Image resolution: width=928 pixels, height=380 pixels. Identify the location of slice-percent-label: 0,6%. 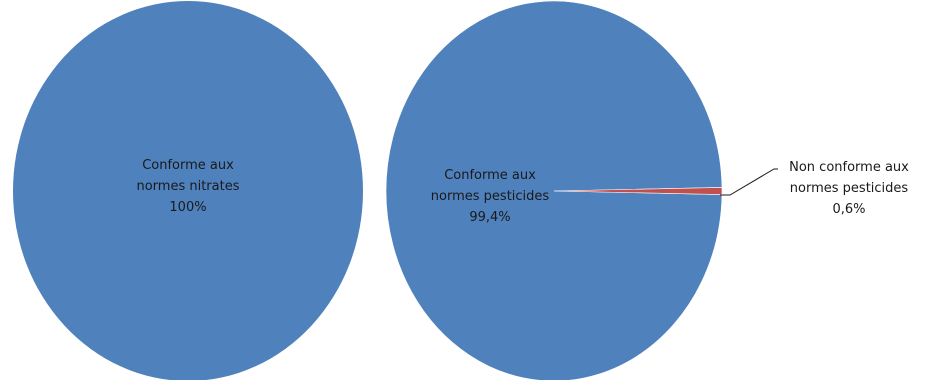
(849, 209).